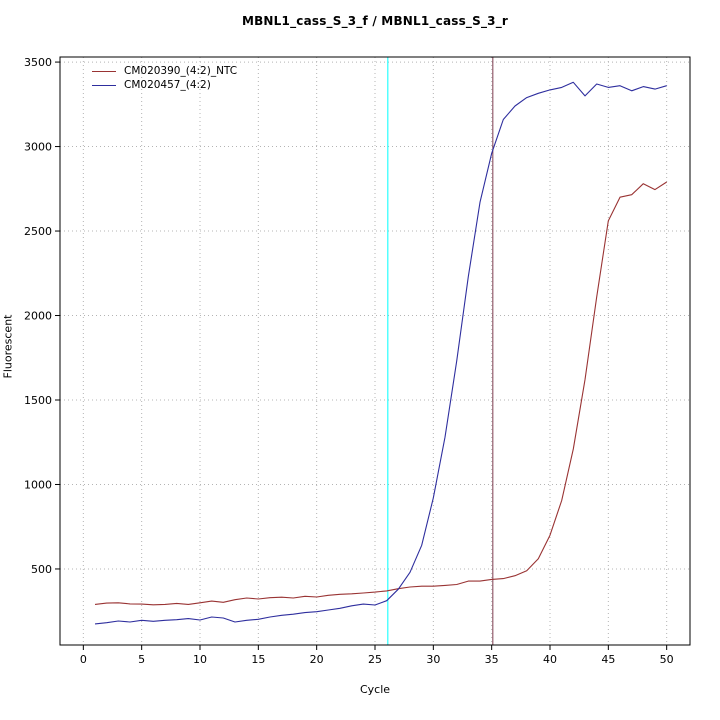 The height and width of the screenshot is (720, 720). I want to click on svg-text: 10, so click(200, 659).